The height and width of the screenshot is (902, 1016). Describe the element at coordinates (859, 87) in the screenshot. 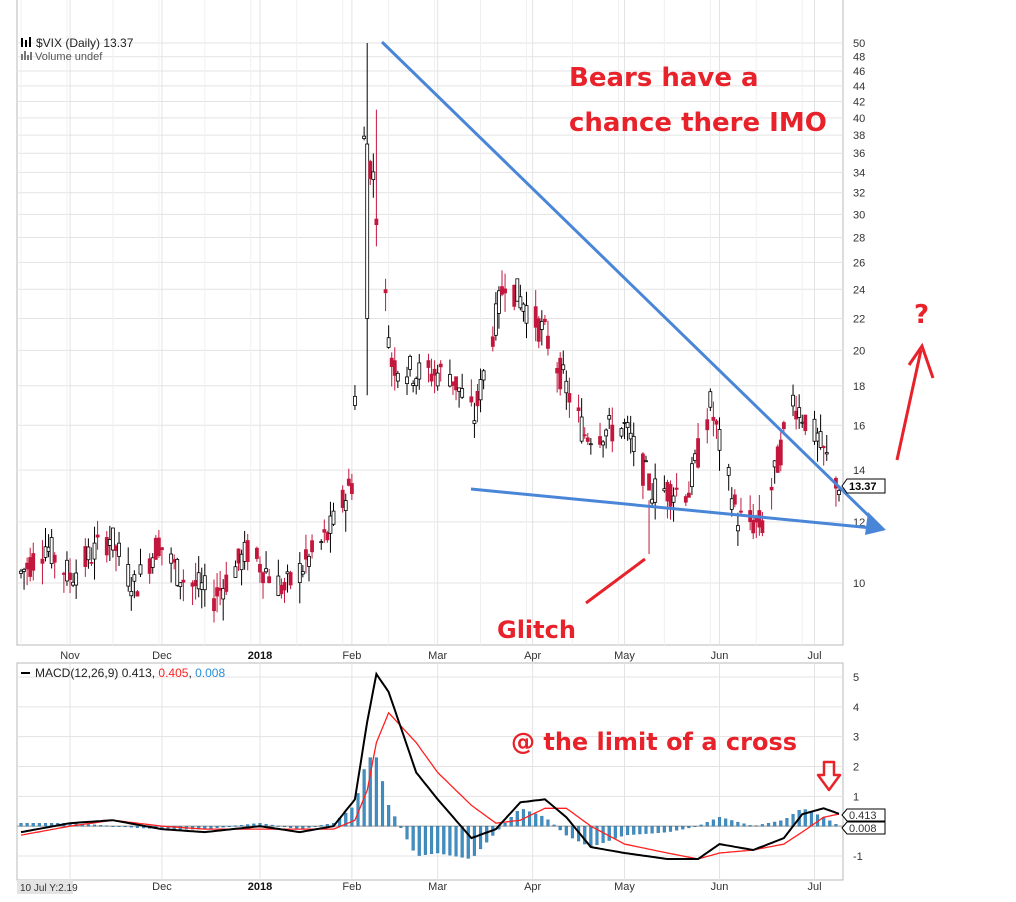

I see `price-y-tick-label: 44` at that location.